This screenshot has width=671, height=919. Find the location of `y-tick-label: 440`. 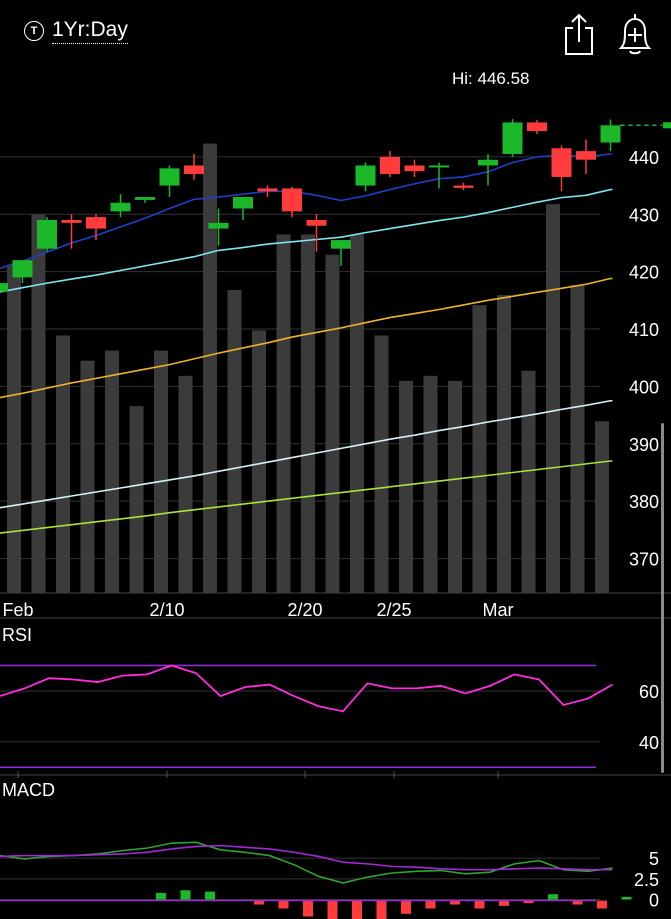

y-tick-label: 440 is located at coordinates (644, 158).